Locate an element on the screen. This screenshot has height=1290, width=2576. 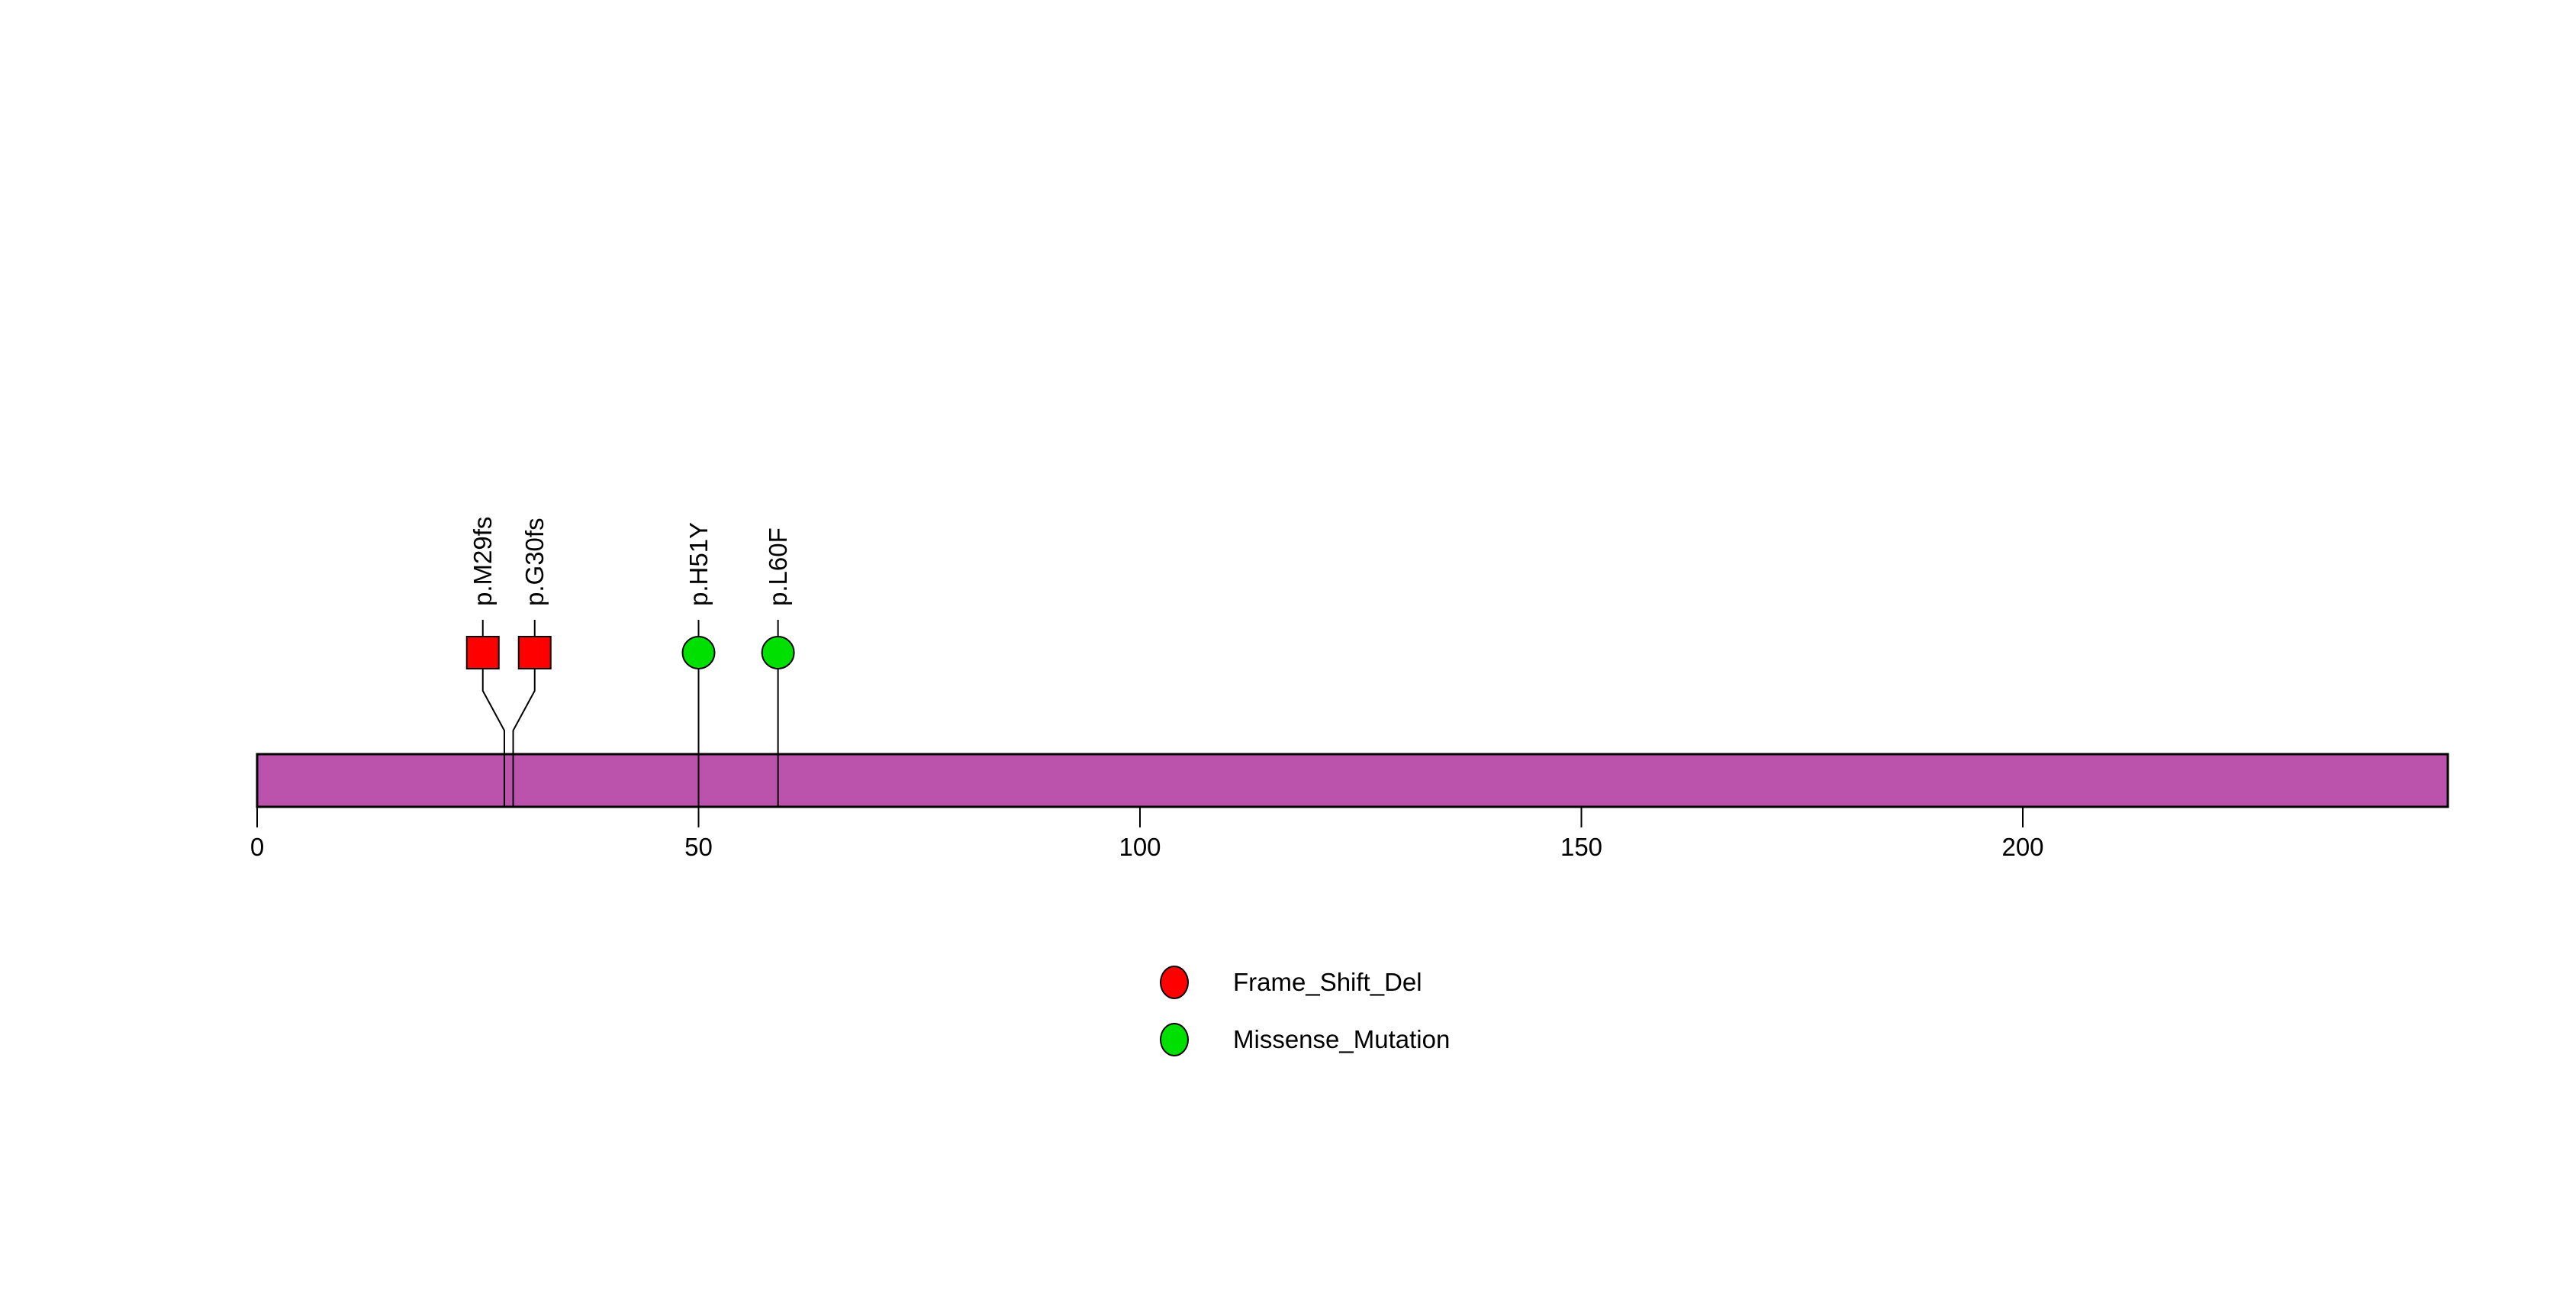
legend-item: Frame_Shift_Del is located at coordinates (1305, 983).